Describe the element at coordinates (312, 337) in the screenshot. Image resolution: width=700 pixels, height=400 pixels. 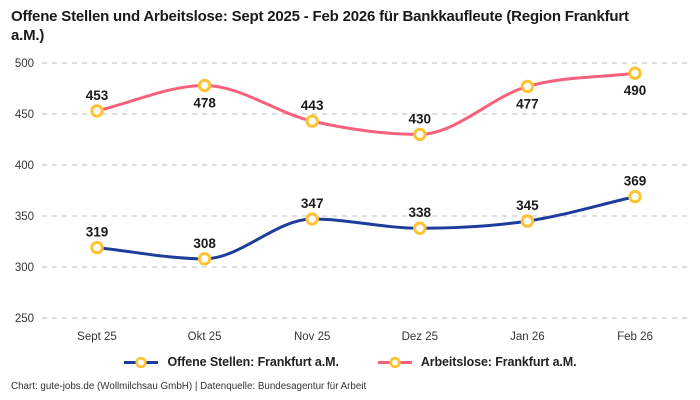
I see `x-axis-tick-label: Nov 25` at that location.